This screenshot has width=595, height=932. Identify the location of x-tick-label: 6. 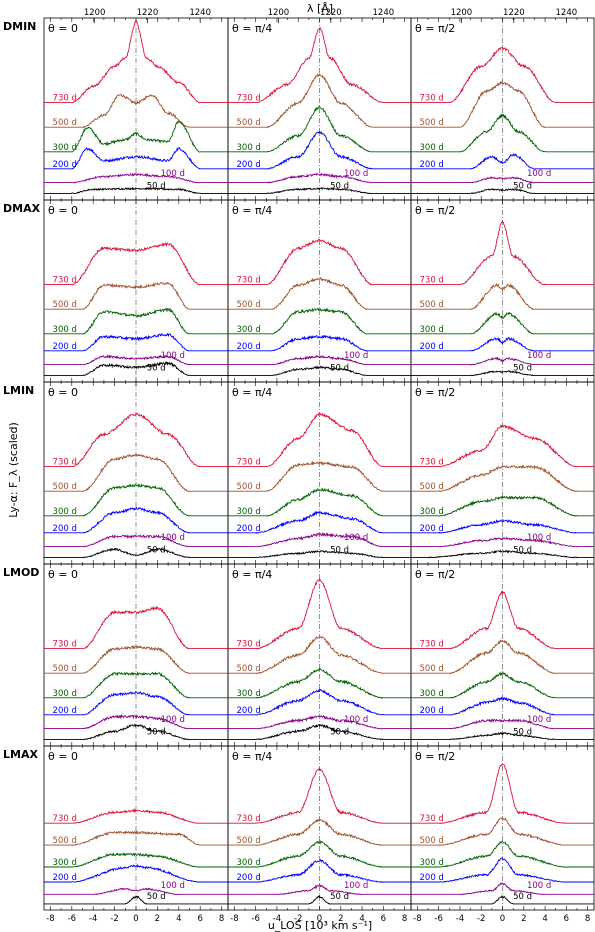
(566, 919).